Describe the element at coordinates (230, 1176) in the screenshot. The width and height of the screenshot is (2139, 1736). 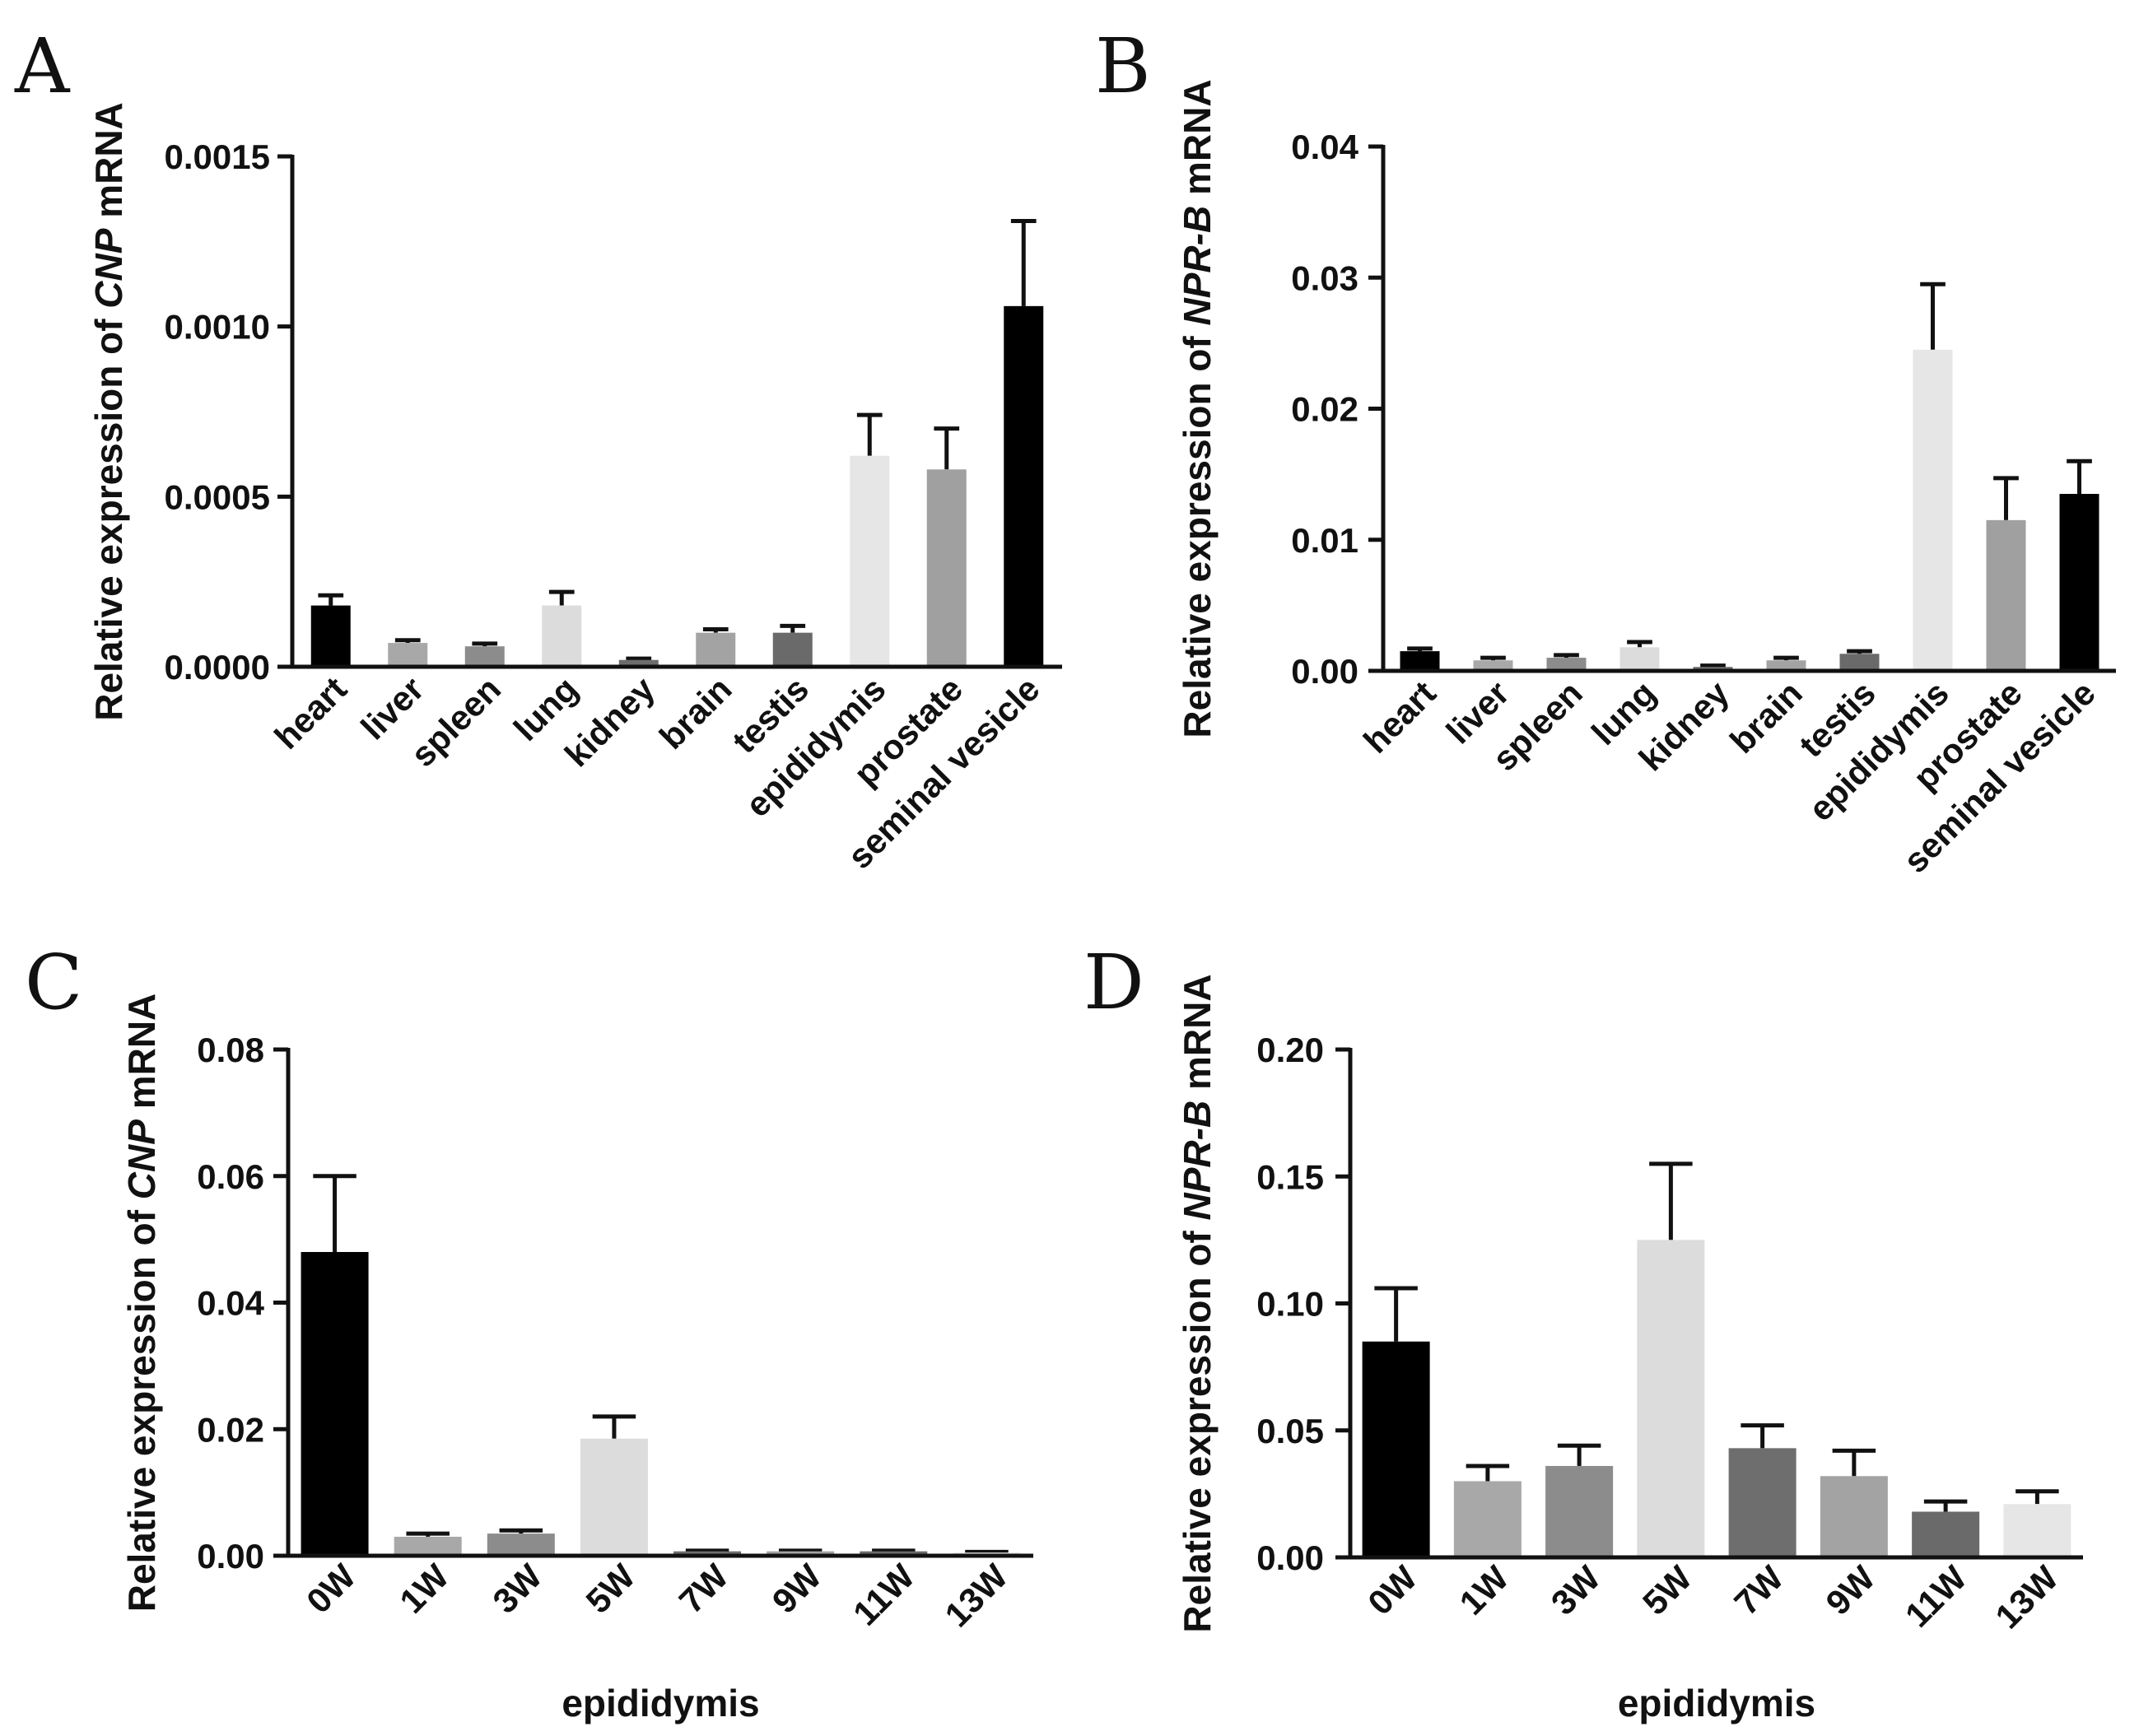
I see `y-tick-label: 0.06` at that location.